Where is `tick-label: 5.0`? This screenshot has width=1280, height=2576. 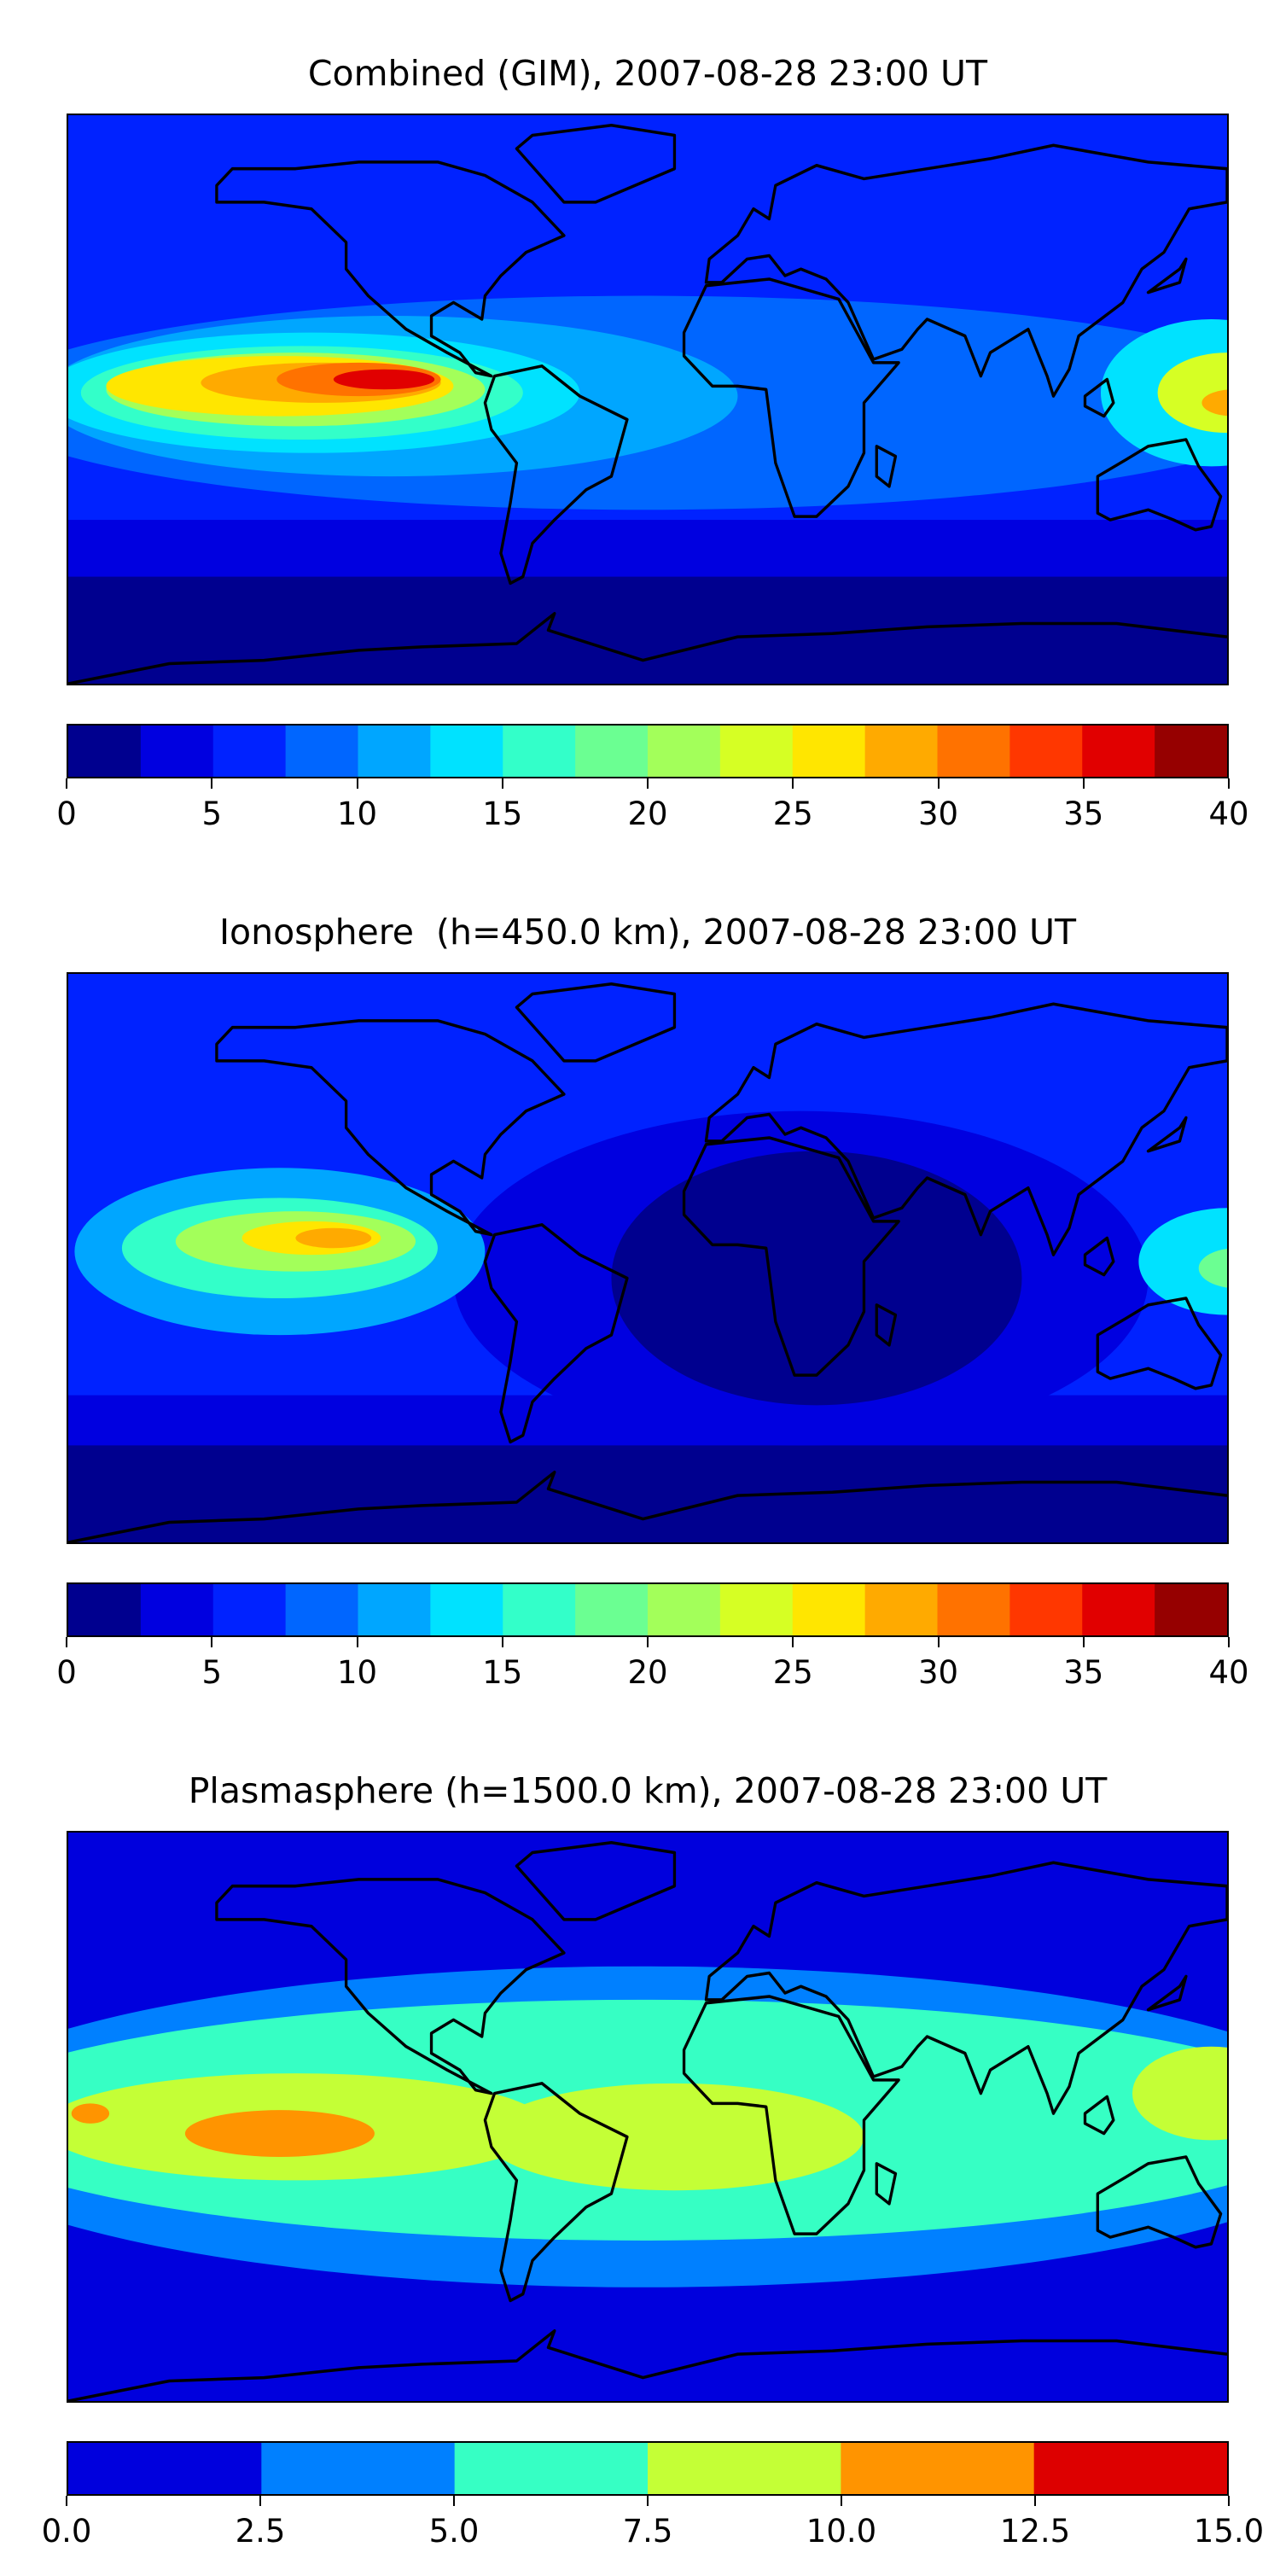
tick-label: 5.0 is located at coordinates (454, 2531).